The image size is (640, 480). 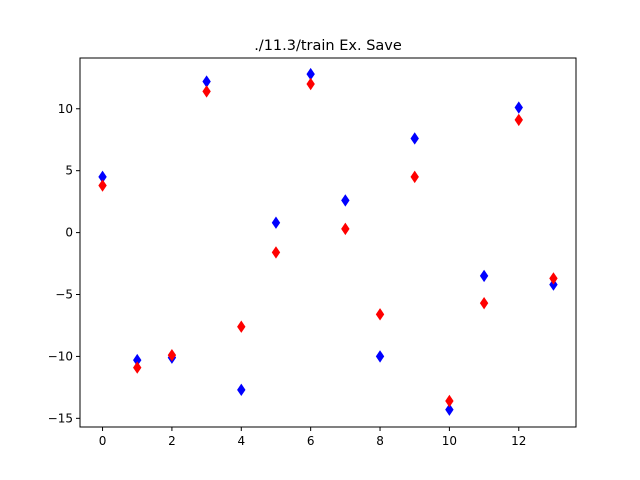 I want to click on y-tick-label-10: 10, so click(x=65, y=109).